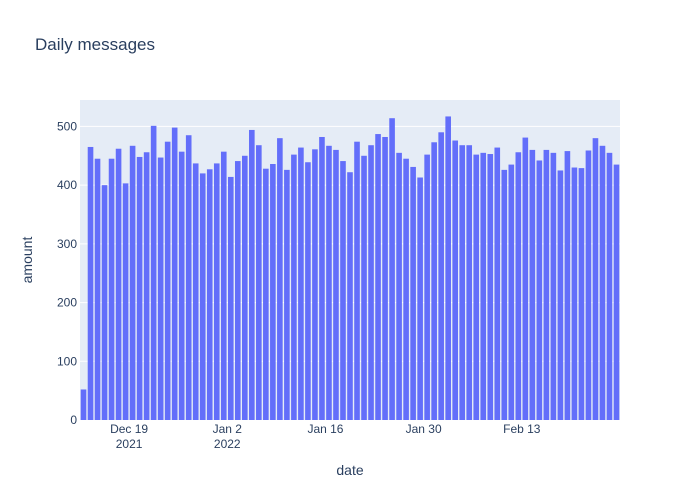  Describe the element at coordinates (67, 244) in the screenshot. I see `y-tick-label: 300` at that location.